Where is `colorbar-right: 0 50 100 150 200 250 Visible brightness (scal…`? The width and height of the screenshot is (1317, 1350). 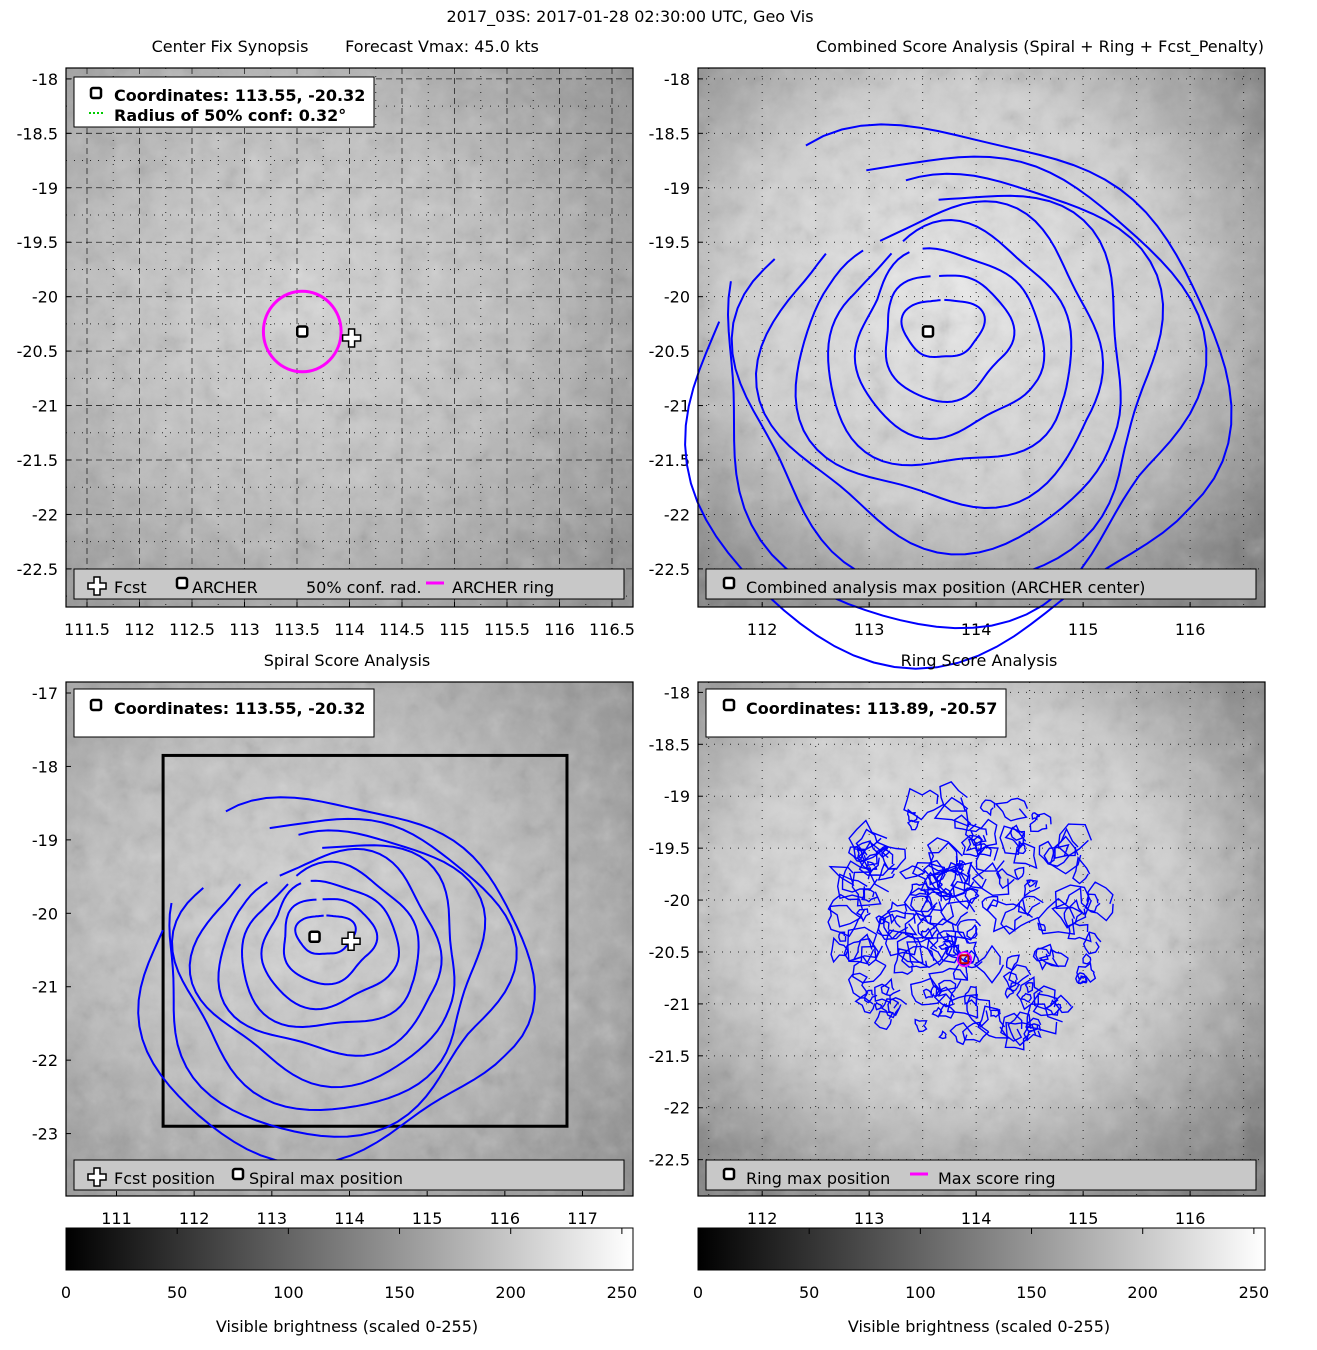 colorbar-right: 0 50 100 150 200 250 Visible brightness (scal… is located at coordinates (981, 1281).